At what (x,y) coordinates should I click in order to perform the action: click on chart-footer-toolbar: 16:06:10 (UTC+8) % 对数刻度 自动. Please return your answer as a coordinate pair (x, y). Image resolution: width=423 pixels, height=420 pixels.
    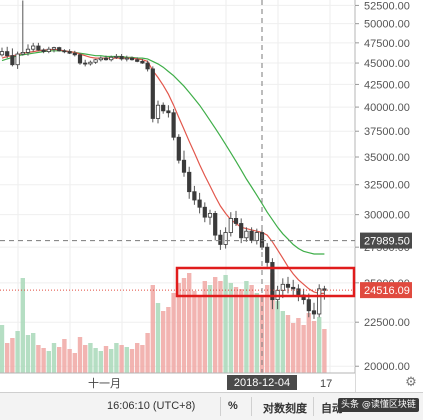
    Looking at the image, I should click on (211, 406).